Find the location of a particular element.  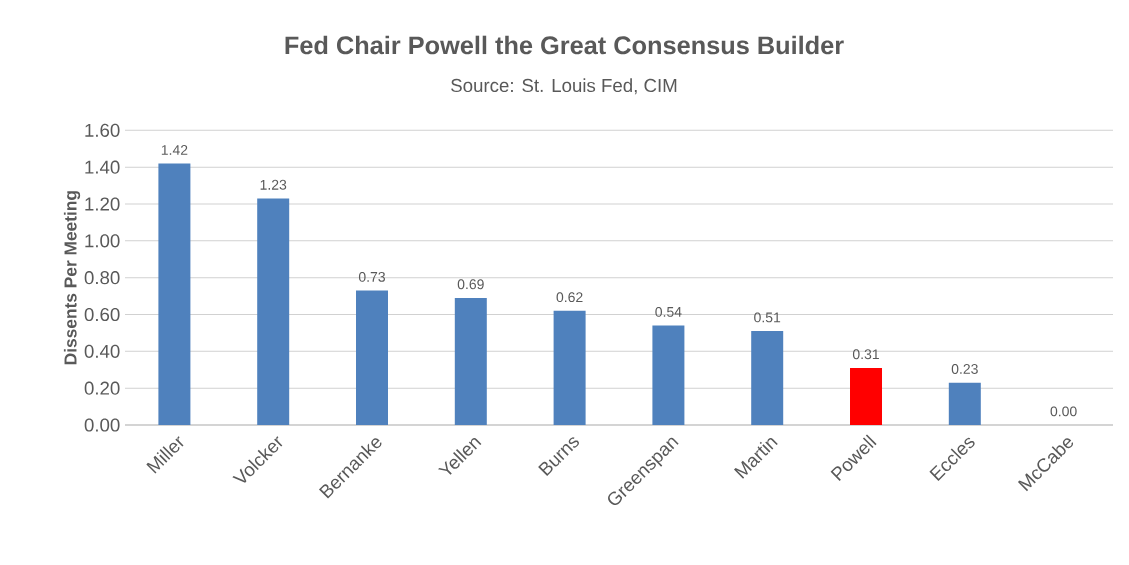

y-axis-title: Dissents Per Meeting is located at coordinates (72, 278).